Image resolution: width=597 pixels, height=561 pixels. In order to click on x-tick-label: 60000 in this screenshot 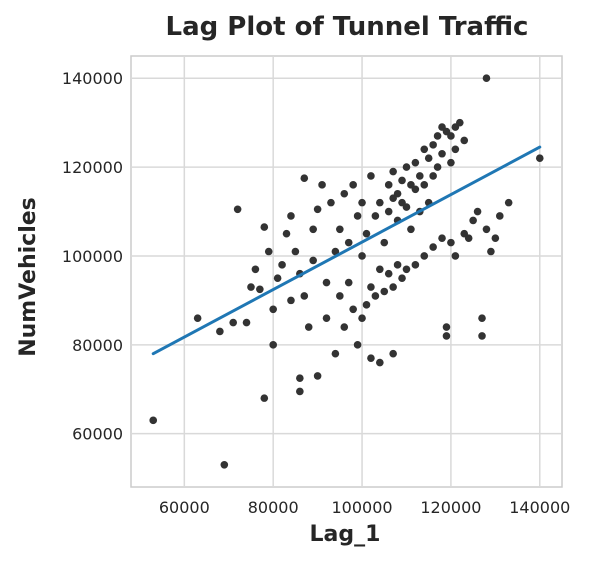, I will do `click(184, 507)`.